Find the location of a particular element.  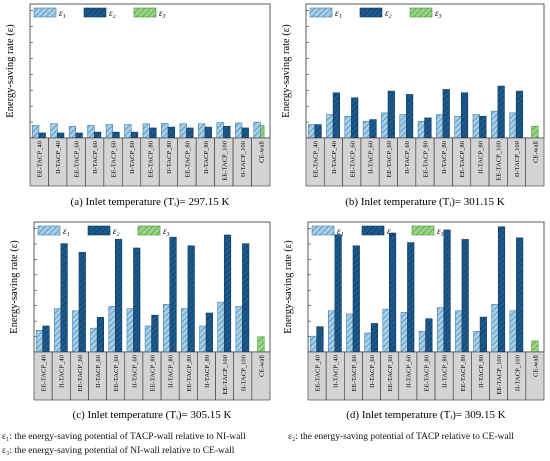

legend-swatch-e2 is located at coordinates (373, 230).